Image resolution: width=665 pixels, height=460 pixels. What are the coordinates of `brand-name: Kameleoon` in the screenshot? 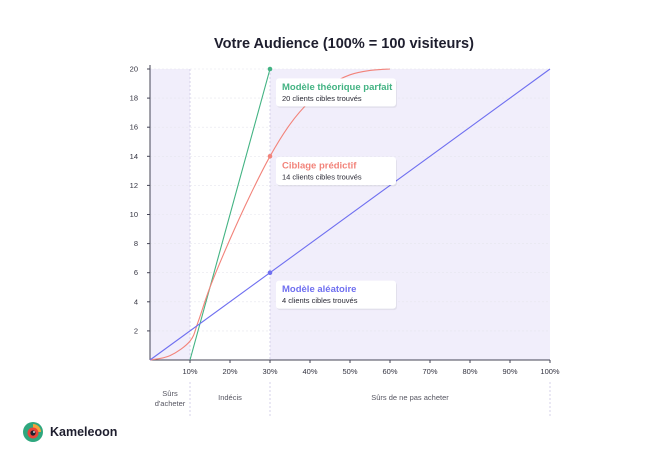 It's located at (84, 432).